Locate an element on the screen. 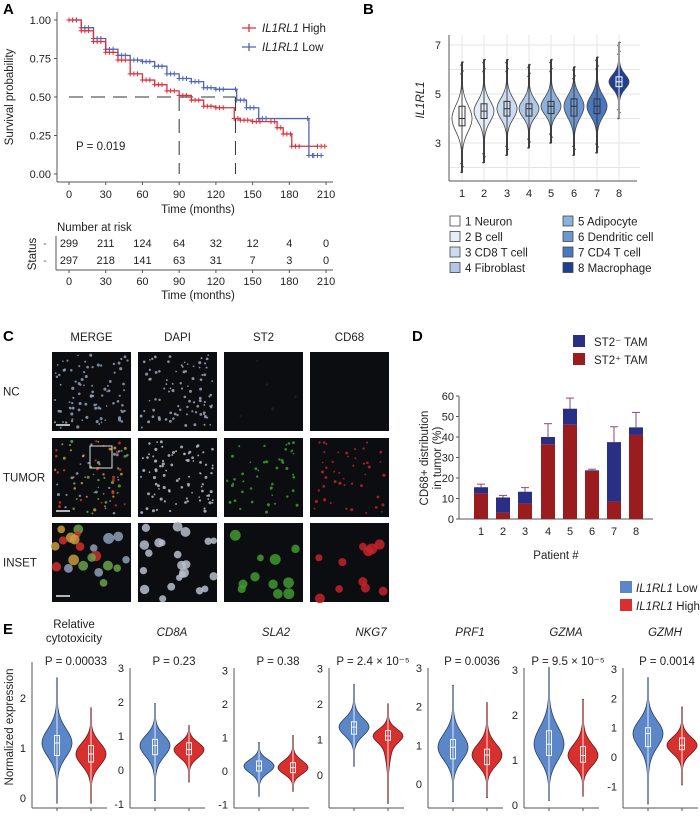  violin-low-box is located at coordinates (648, 737).